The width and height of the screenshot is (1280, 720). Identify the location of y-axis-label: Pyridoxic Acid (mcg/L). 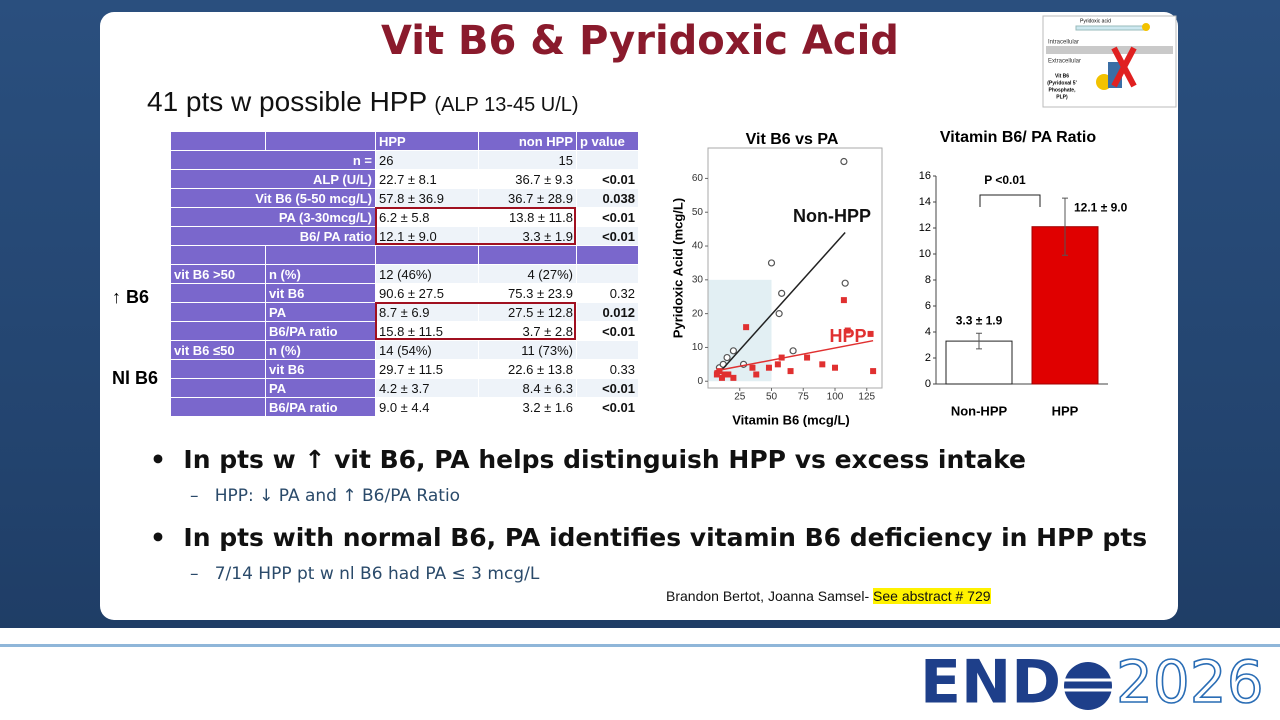
(677, 268).